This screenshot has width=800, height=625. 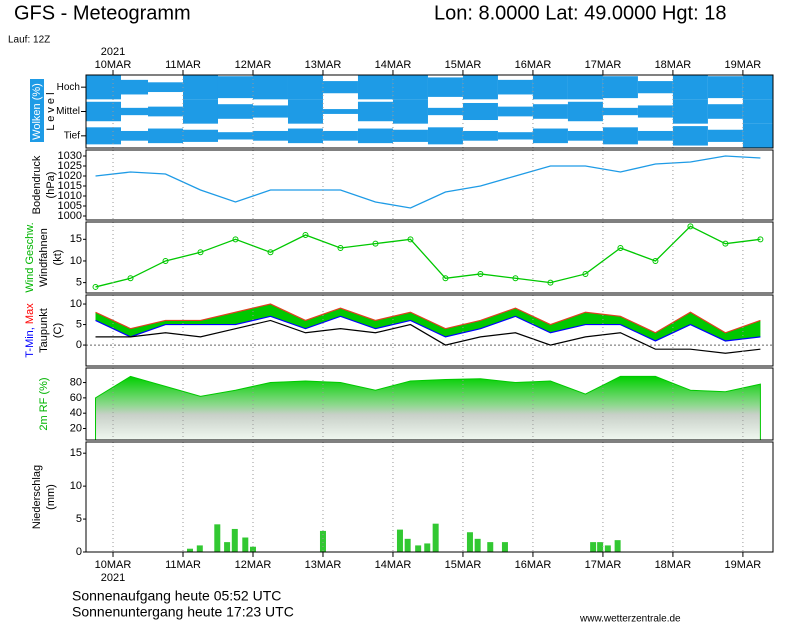 I want to click on x-tick-label: 14MAR, so click(x=393, y=565).